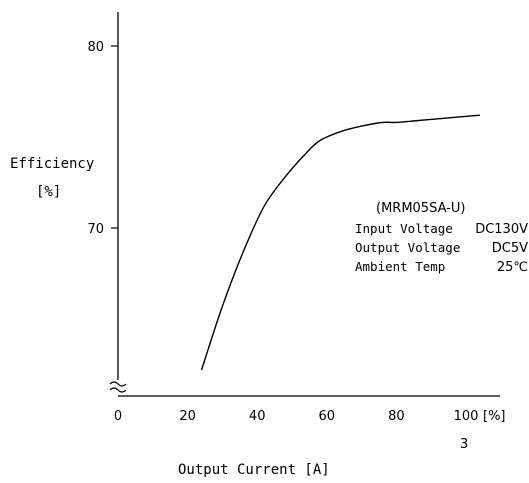 The image size is (529, 483). Describe the element at coordinates (420, 208) in the screenshot. I see `annotation-model: (MRM05SA-U)` at that location.